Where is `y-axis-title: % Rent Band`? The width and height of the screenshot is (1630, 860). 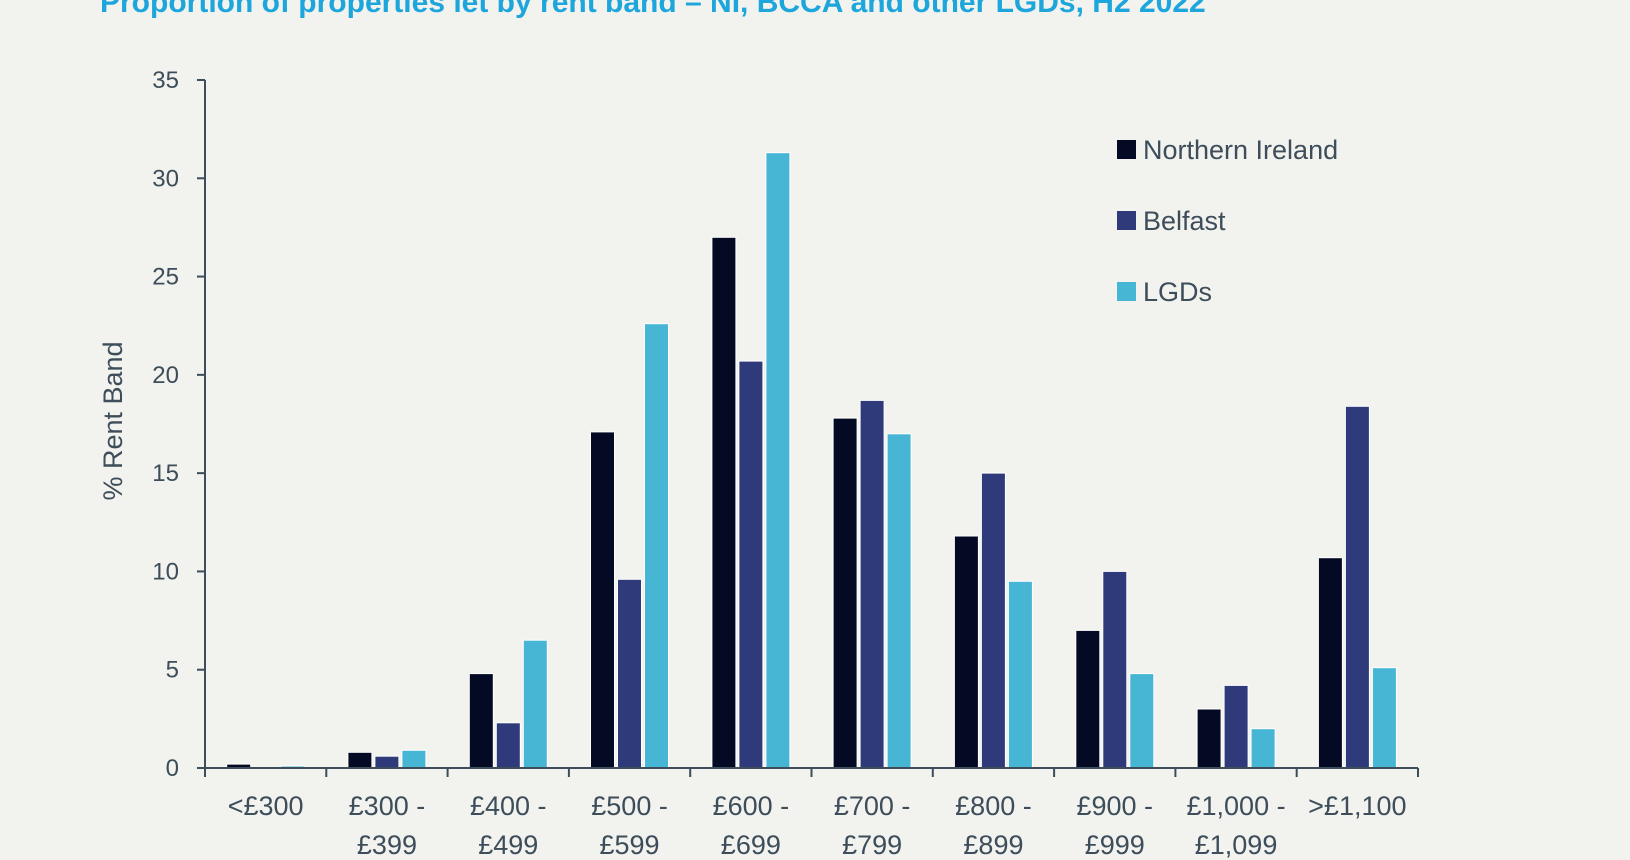
y-axis-title: % Rent Band is located at coordinates (113, 420).